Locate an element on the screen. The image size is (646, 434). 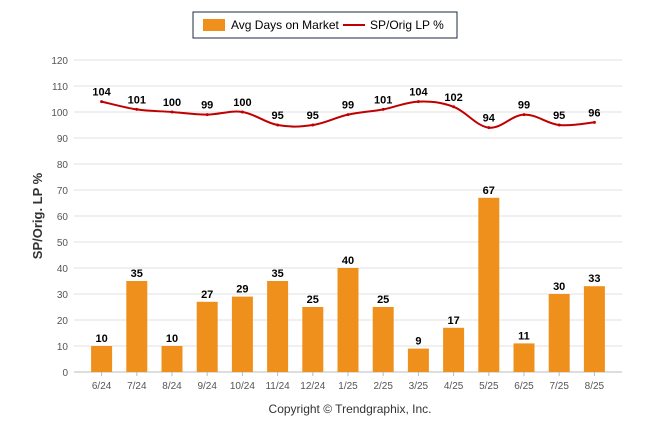
bar-value-label-1: 35 is located at coordinates (137, 274).